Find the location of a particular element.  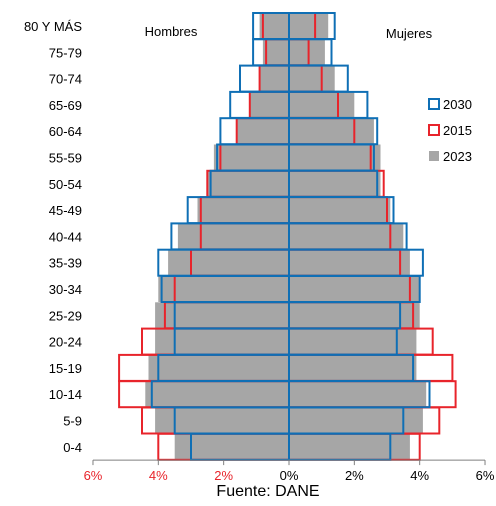

age-label-10-14: 10-14 is located at coordinates (65, 394).